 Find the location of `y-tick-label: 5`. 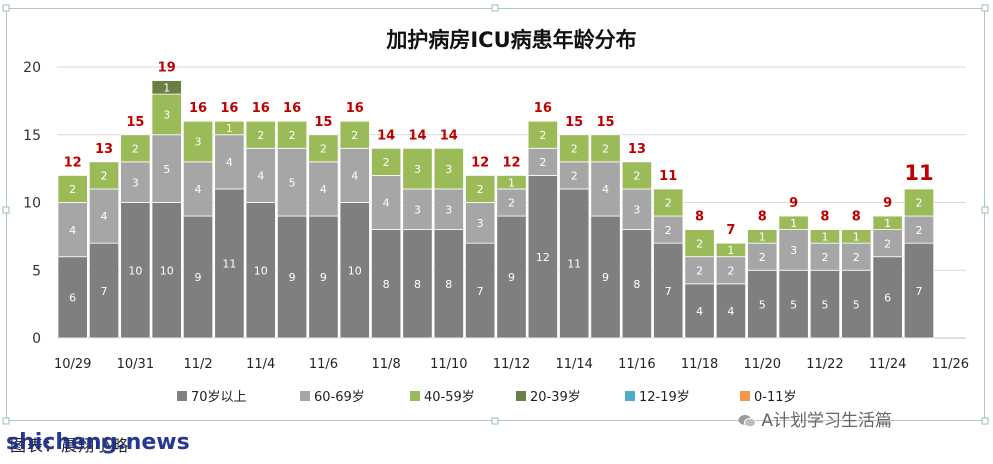

y-tick-label: 5 is located at coordinates (36, 271).